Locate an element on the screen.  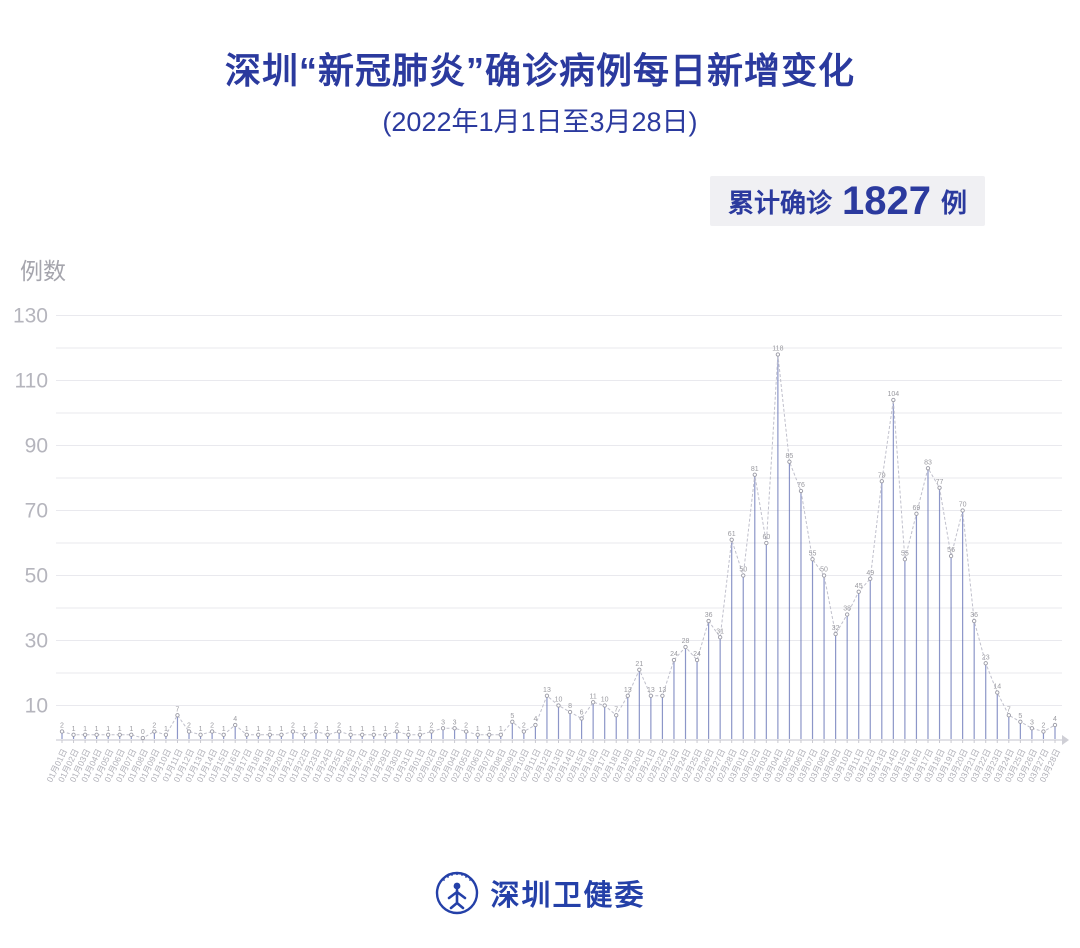
data-value-label: 14 is located at coordinates (997, 687).